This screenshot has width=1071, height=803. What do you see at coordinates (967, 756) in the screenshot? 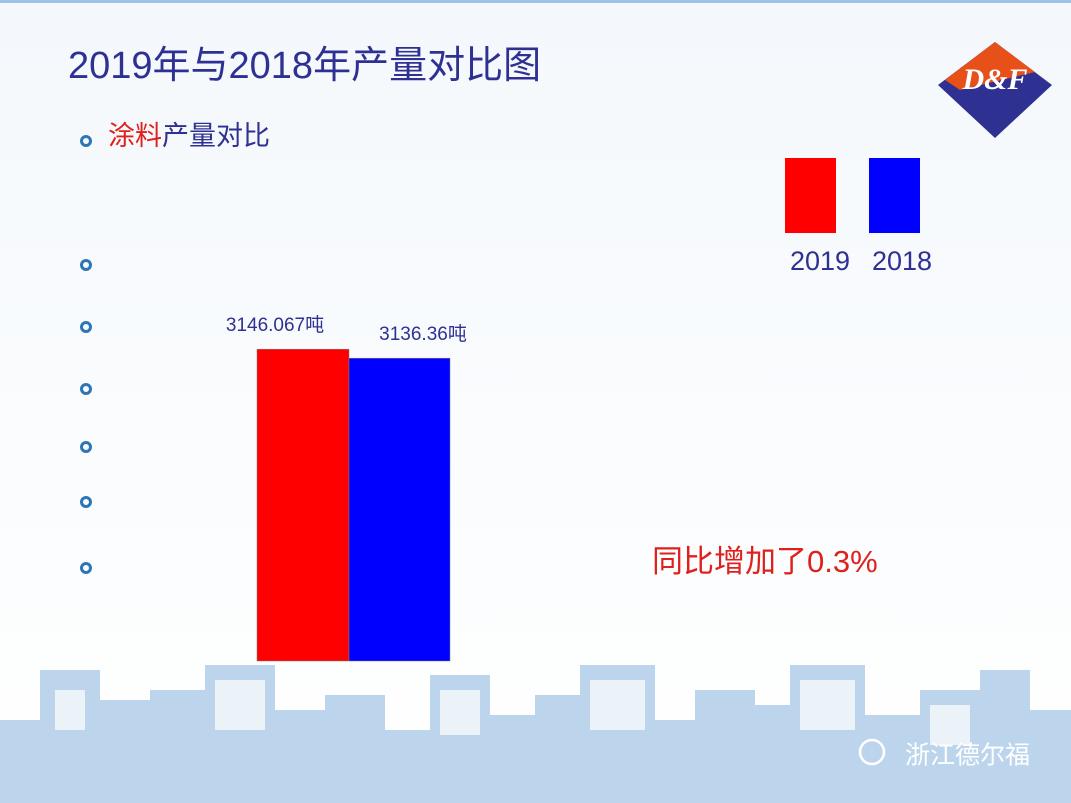
I see `watermark: 浙江德尔福` at bounding box center [967, 756].